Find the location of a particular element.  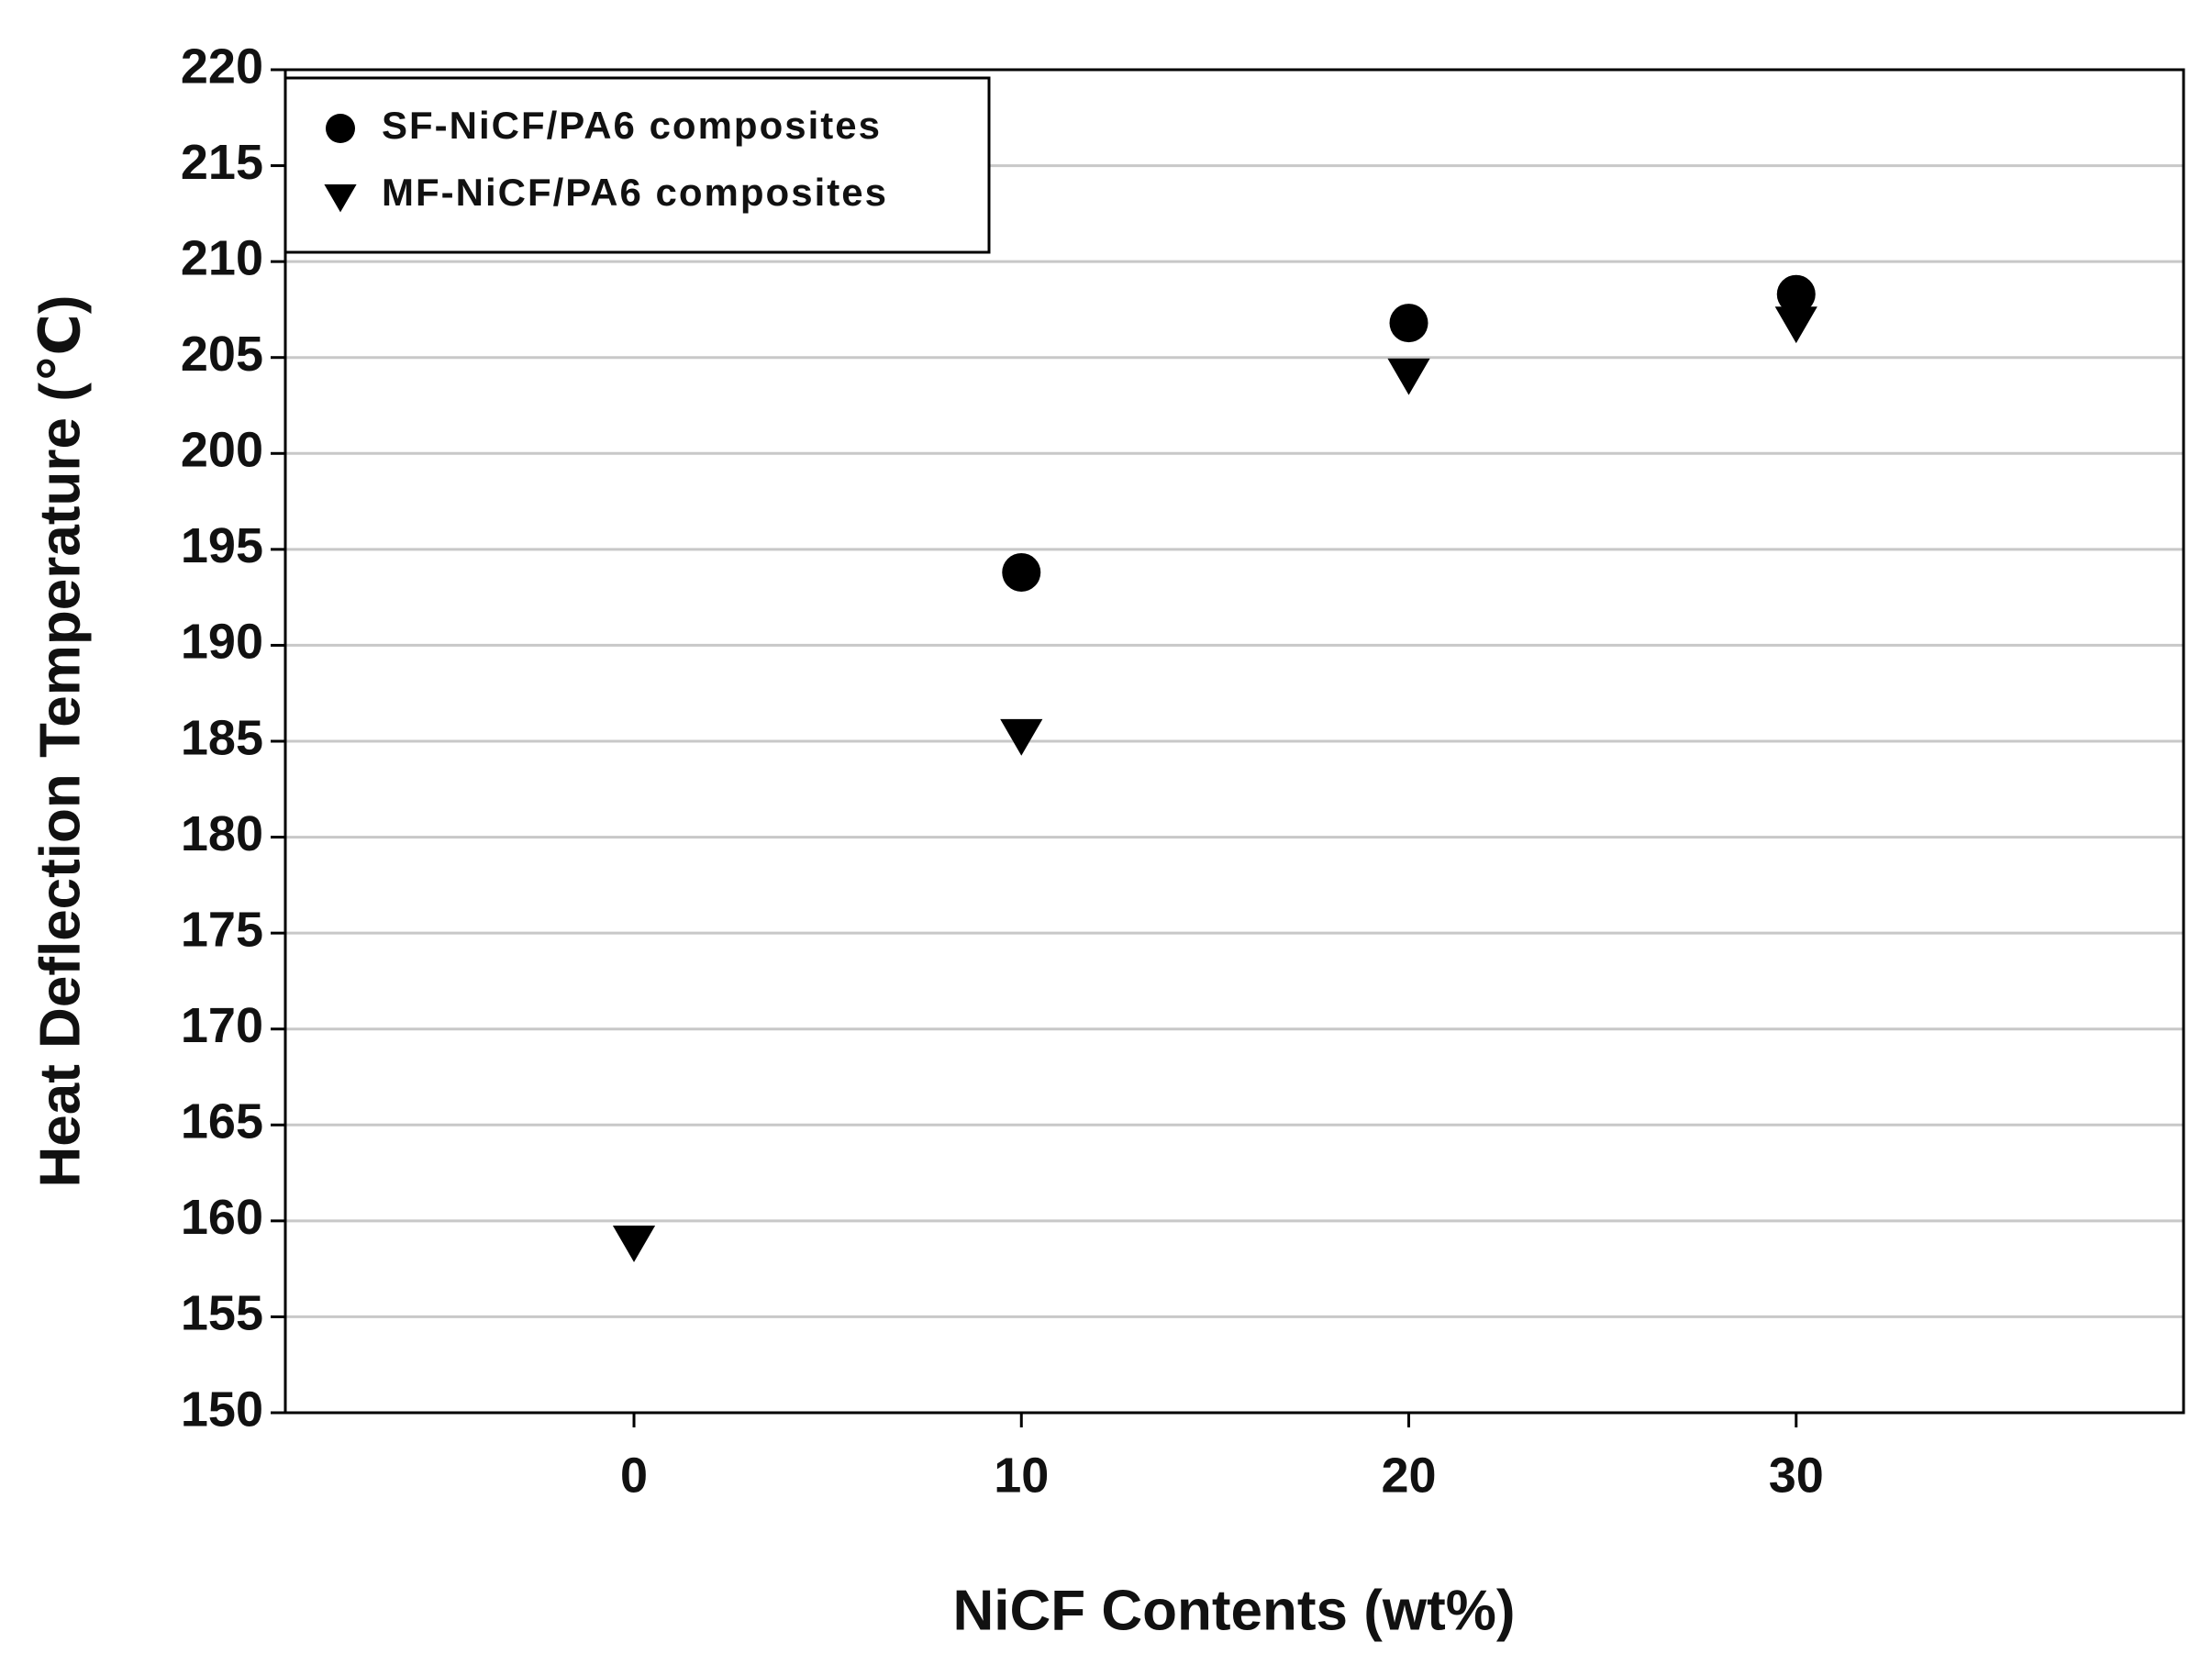

y-tick-label: 160 is located at coordinates (222, 1217).